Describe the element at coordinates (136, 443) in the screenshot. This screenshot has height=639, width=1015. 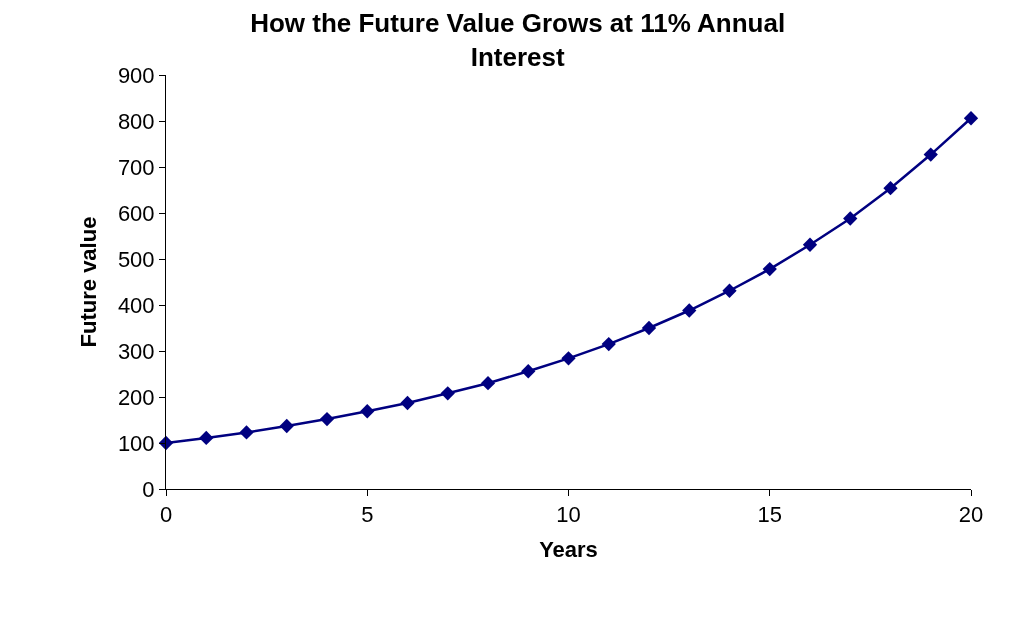
I see `y-tick-label: 100` at that location.